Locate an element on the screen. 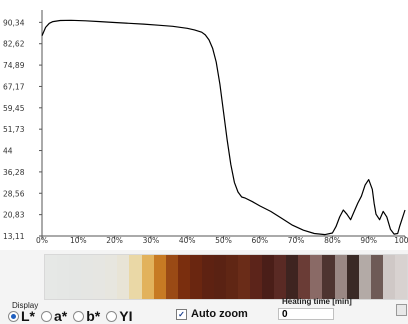 The image size is (408, 324). x-tick-label: 40% is located at coordinates (187, 240).